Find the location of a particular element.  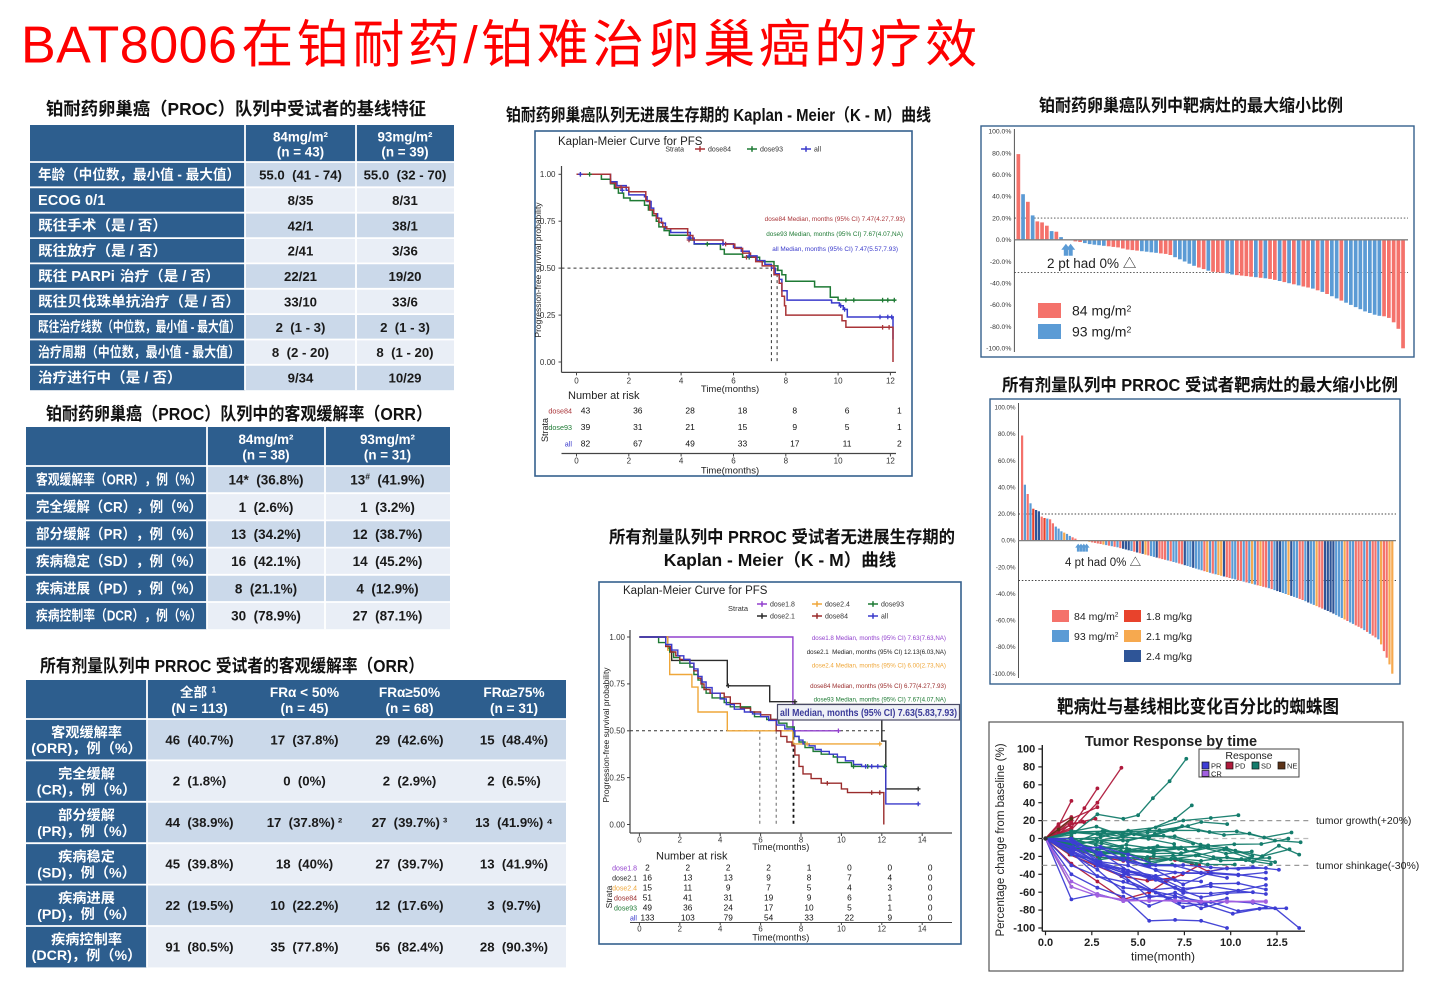

svg-text: tumor growth(+20%) is located at coordinates (1363, 821).